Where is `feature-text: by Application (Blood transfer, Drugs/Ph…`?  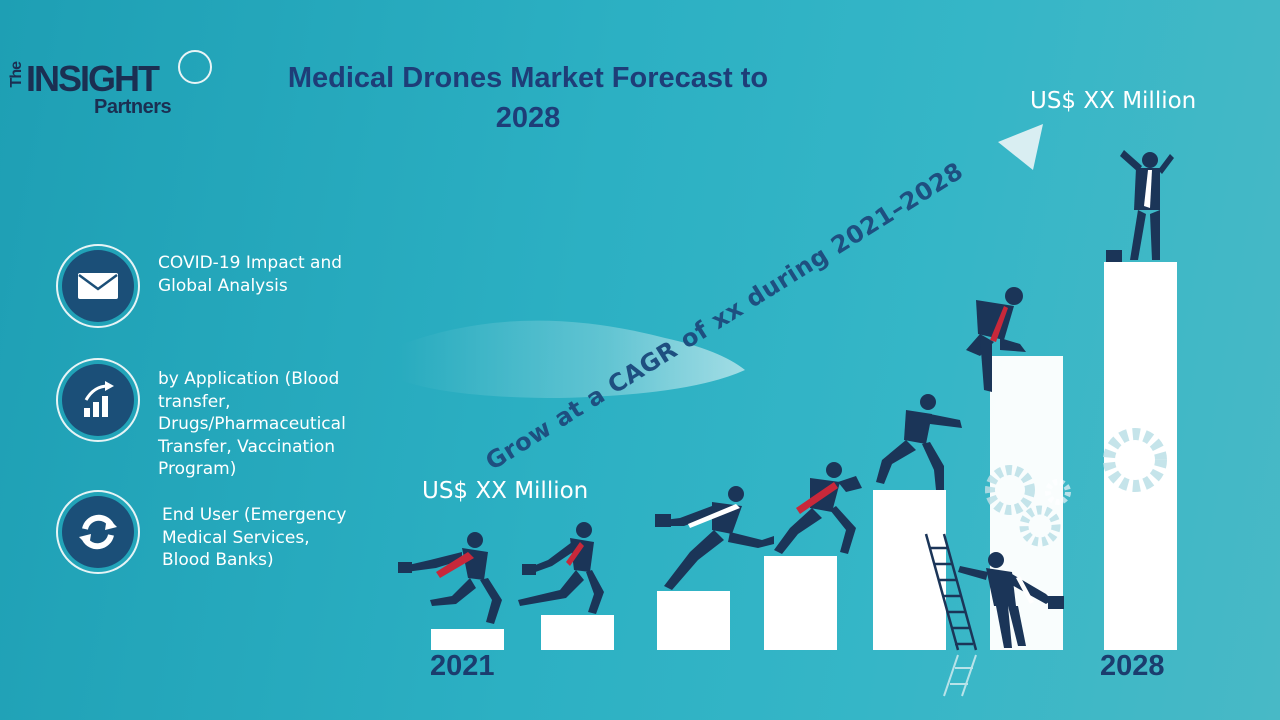 feature-text: by Application (Blood transfer, Drugs/Ph… is located at coordinates (252, 424).